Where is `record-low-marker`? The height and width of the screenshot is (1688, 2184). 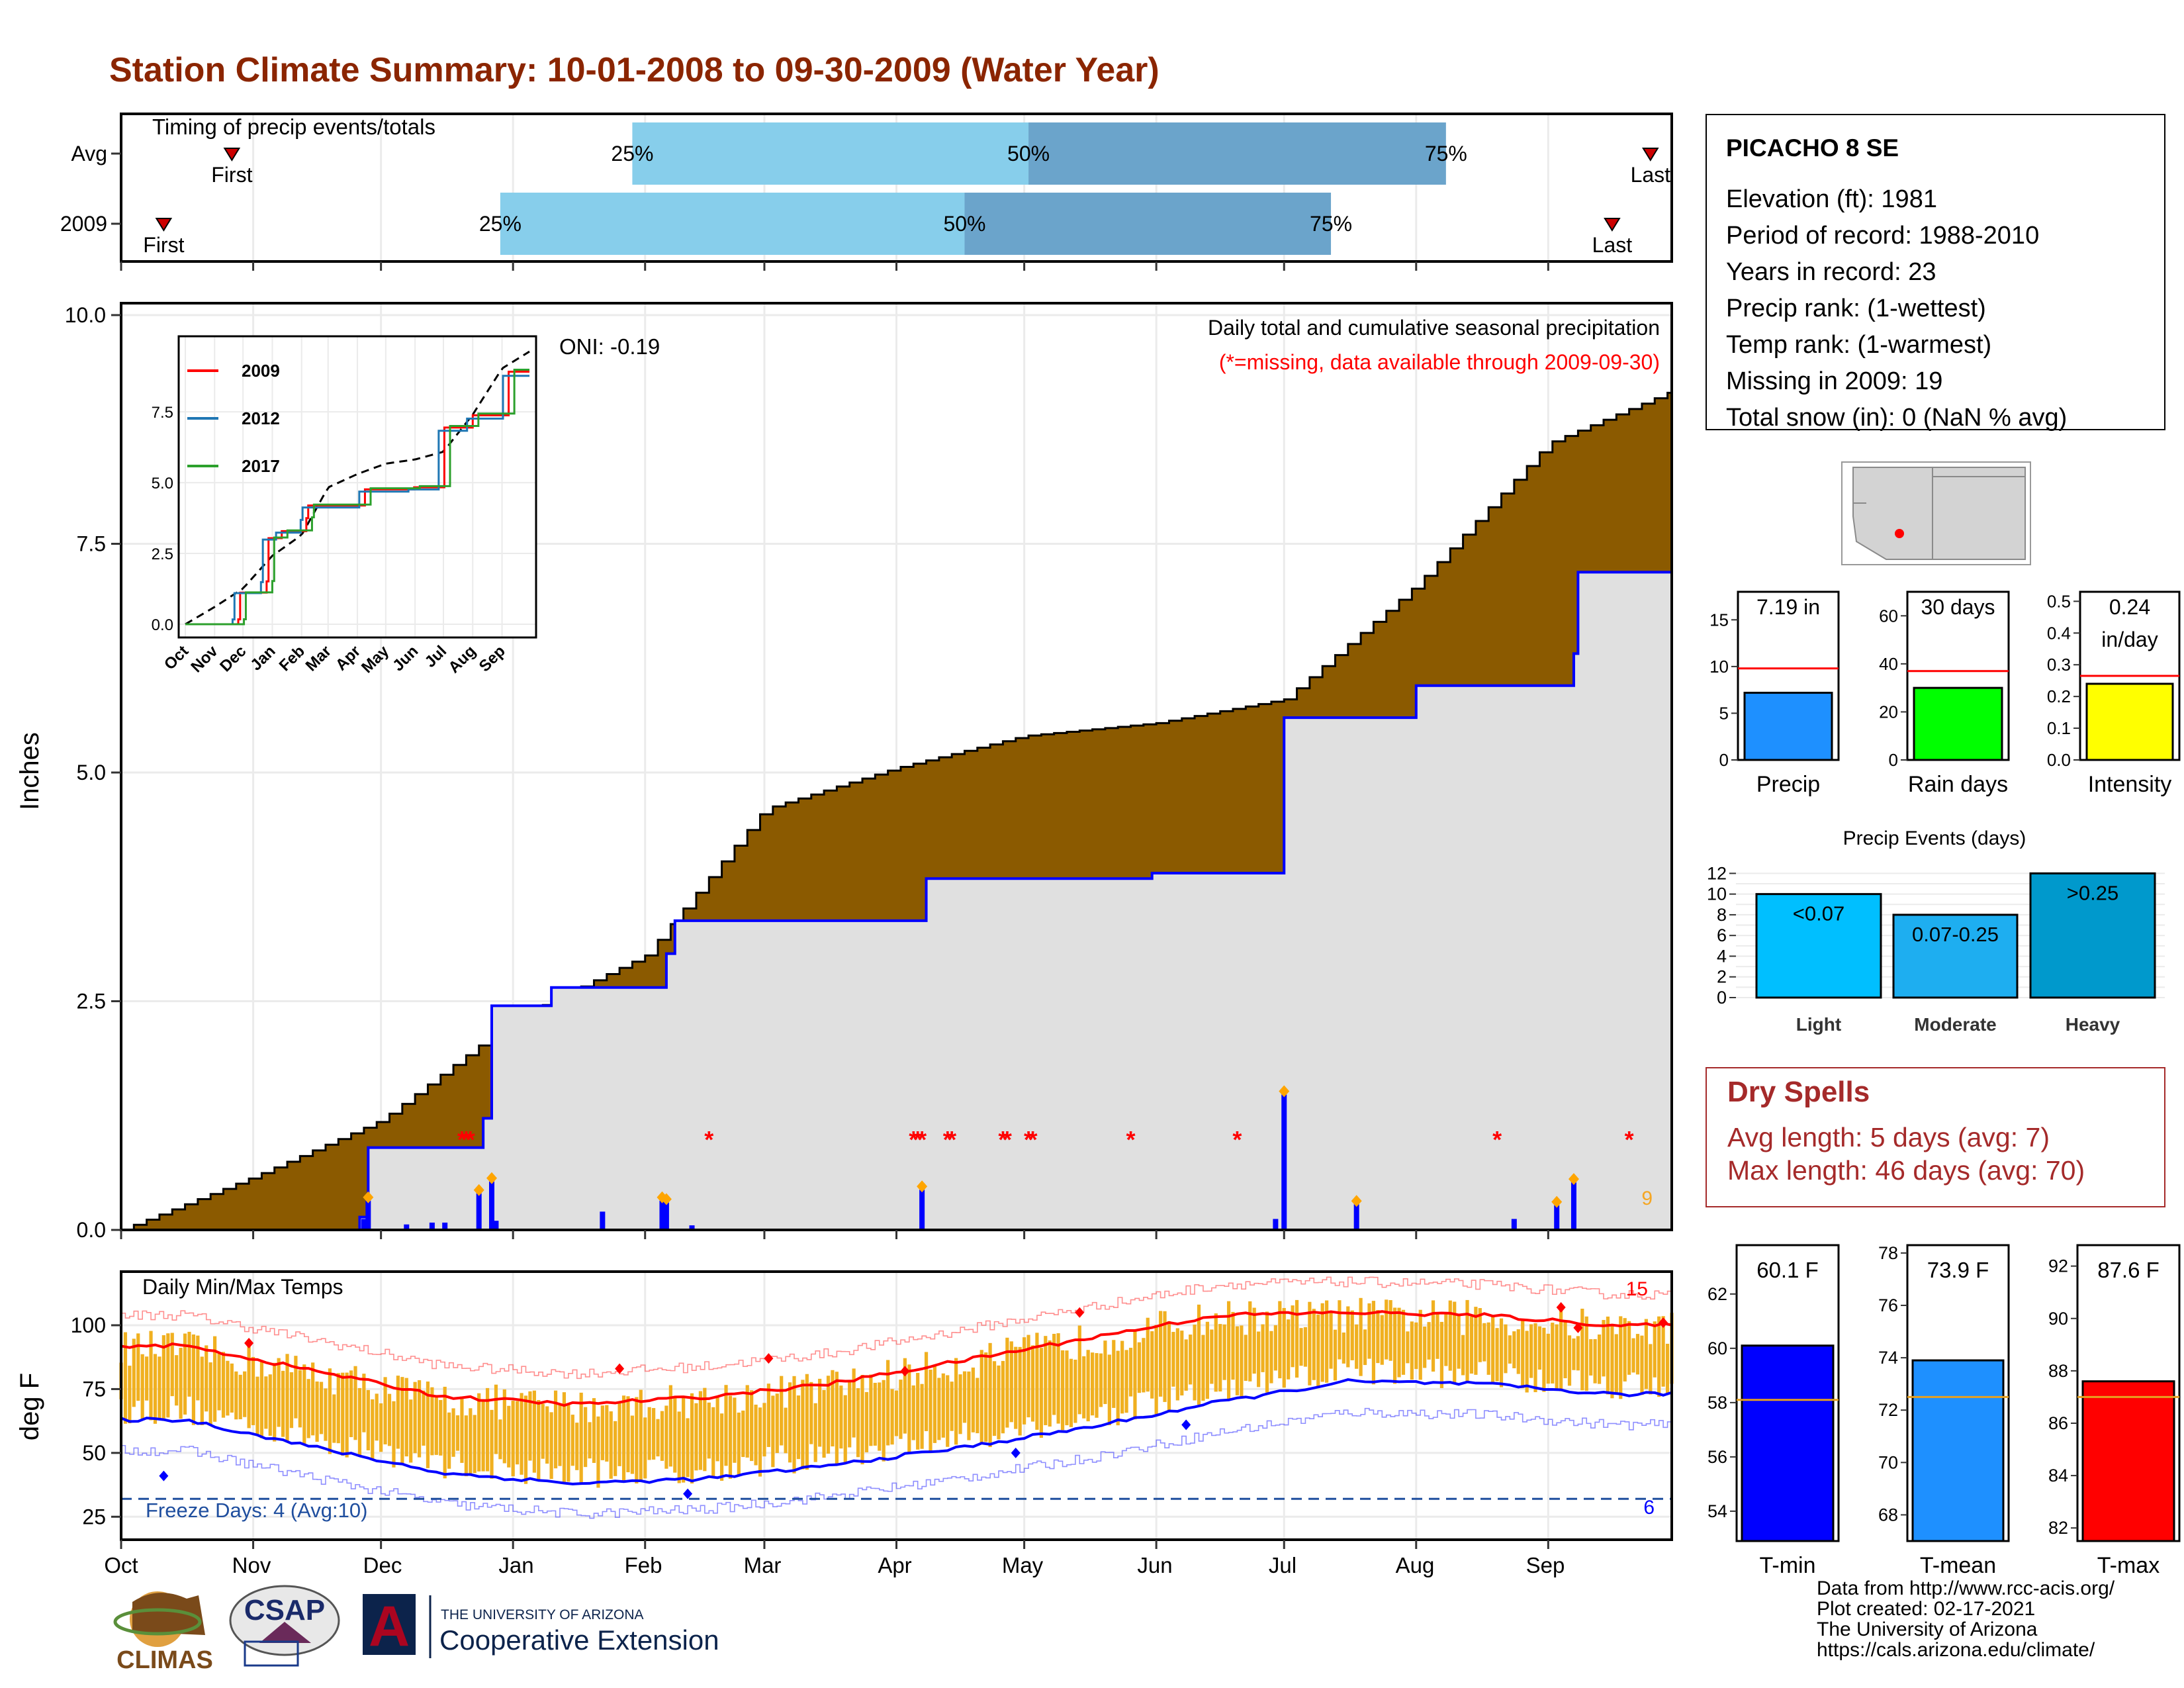 record-low-marker is located at coordinates (688, 1493).